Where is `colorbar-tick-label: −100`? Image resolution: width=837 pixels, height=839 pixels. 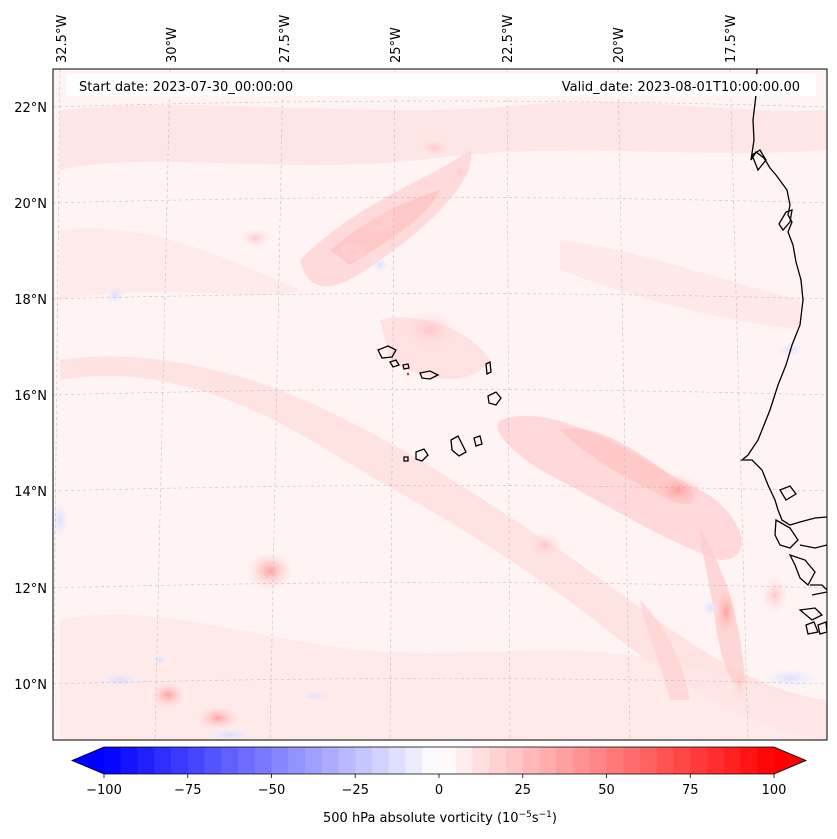
colorbar-tick-label: −100 is located at coordinates (104, 790).